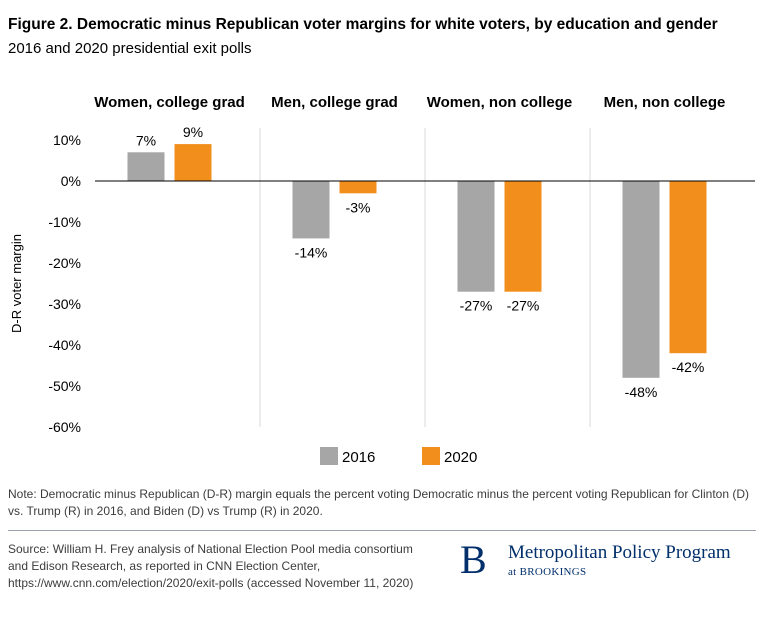 The width and height of the screenshot is (768, 619). What do you see at coordinates (473, 559) in the screenshot?
I see `logo-mark: B` at bounding box center [473, 559].